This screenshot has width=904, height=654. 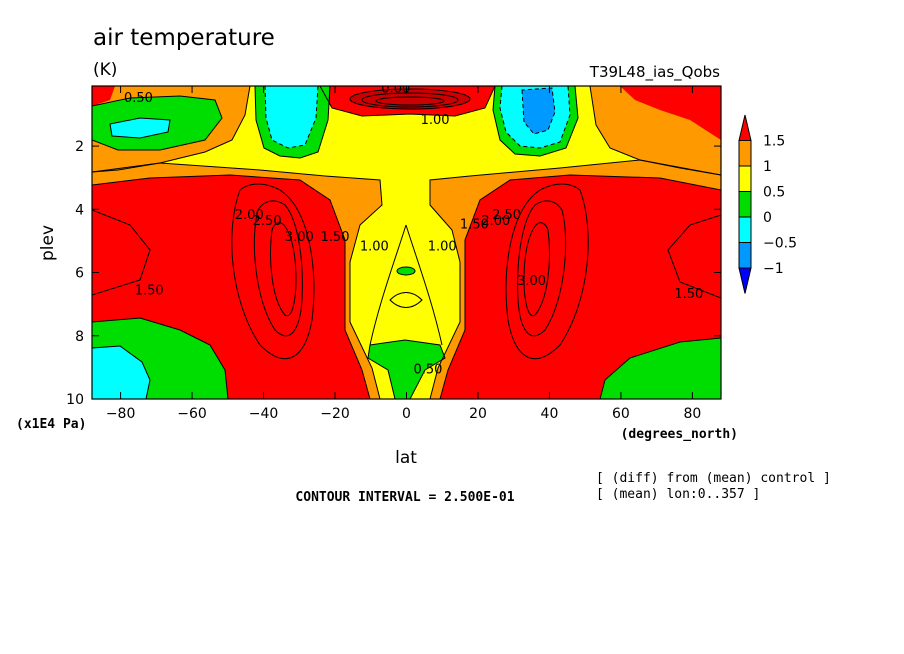 I want to click on colorbar-triangle-bottom, so click(x=745, y=280).